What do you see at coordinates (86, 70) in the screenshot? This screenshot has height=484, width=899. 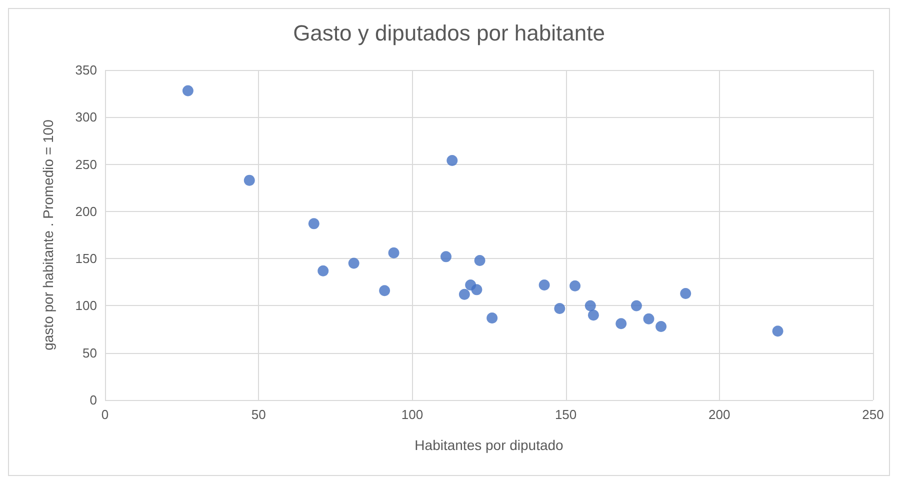 I see `y-tick-label: 350` at bounding box center [86, 70].